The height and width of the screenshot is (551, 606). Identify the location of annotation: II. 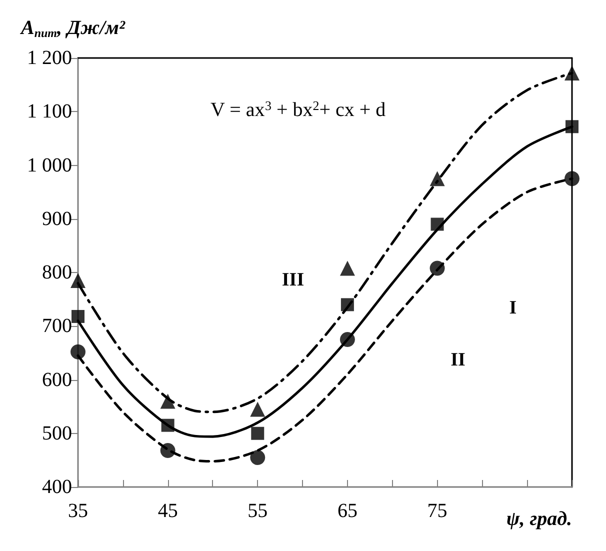
(458, 360).